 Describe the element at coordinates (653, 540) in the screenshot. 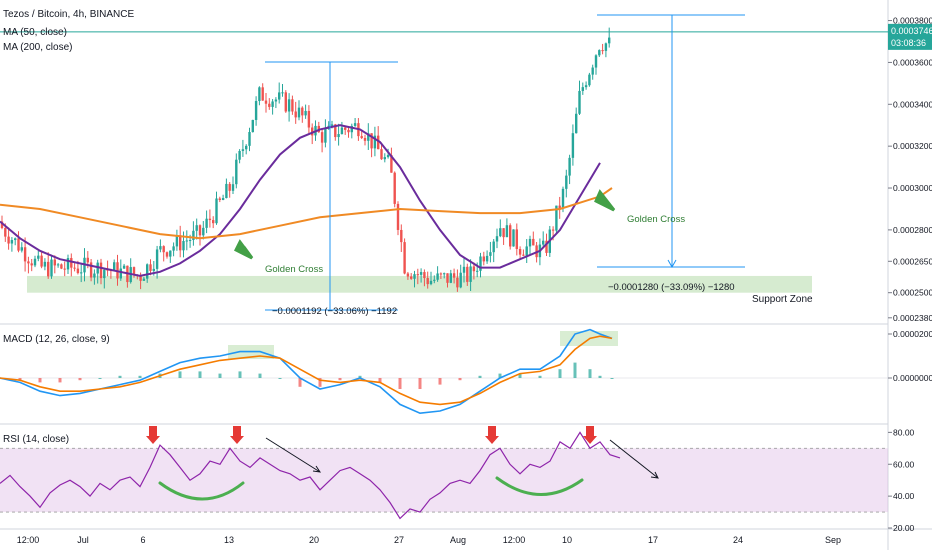

I see `x-tick-label: 17` at that location.